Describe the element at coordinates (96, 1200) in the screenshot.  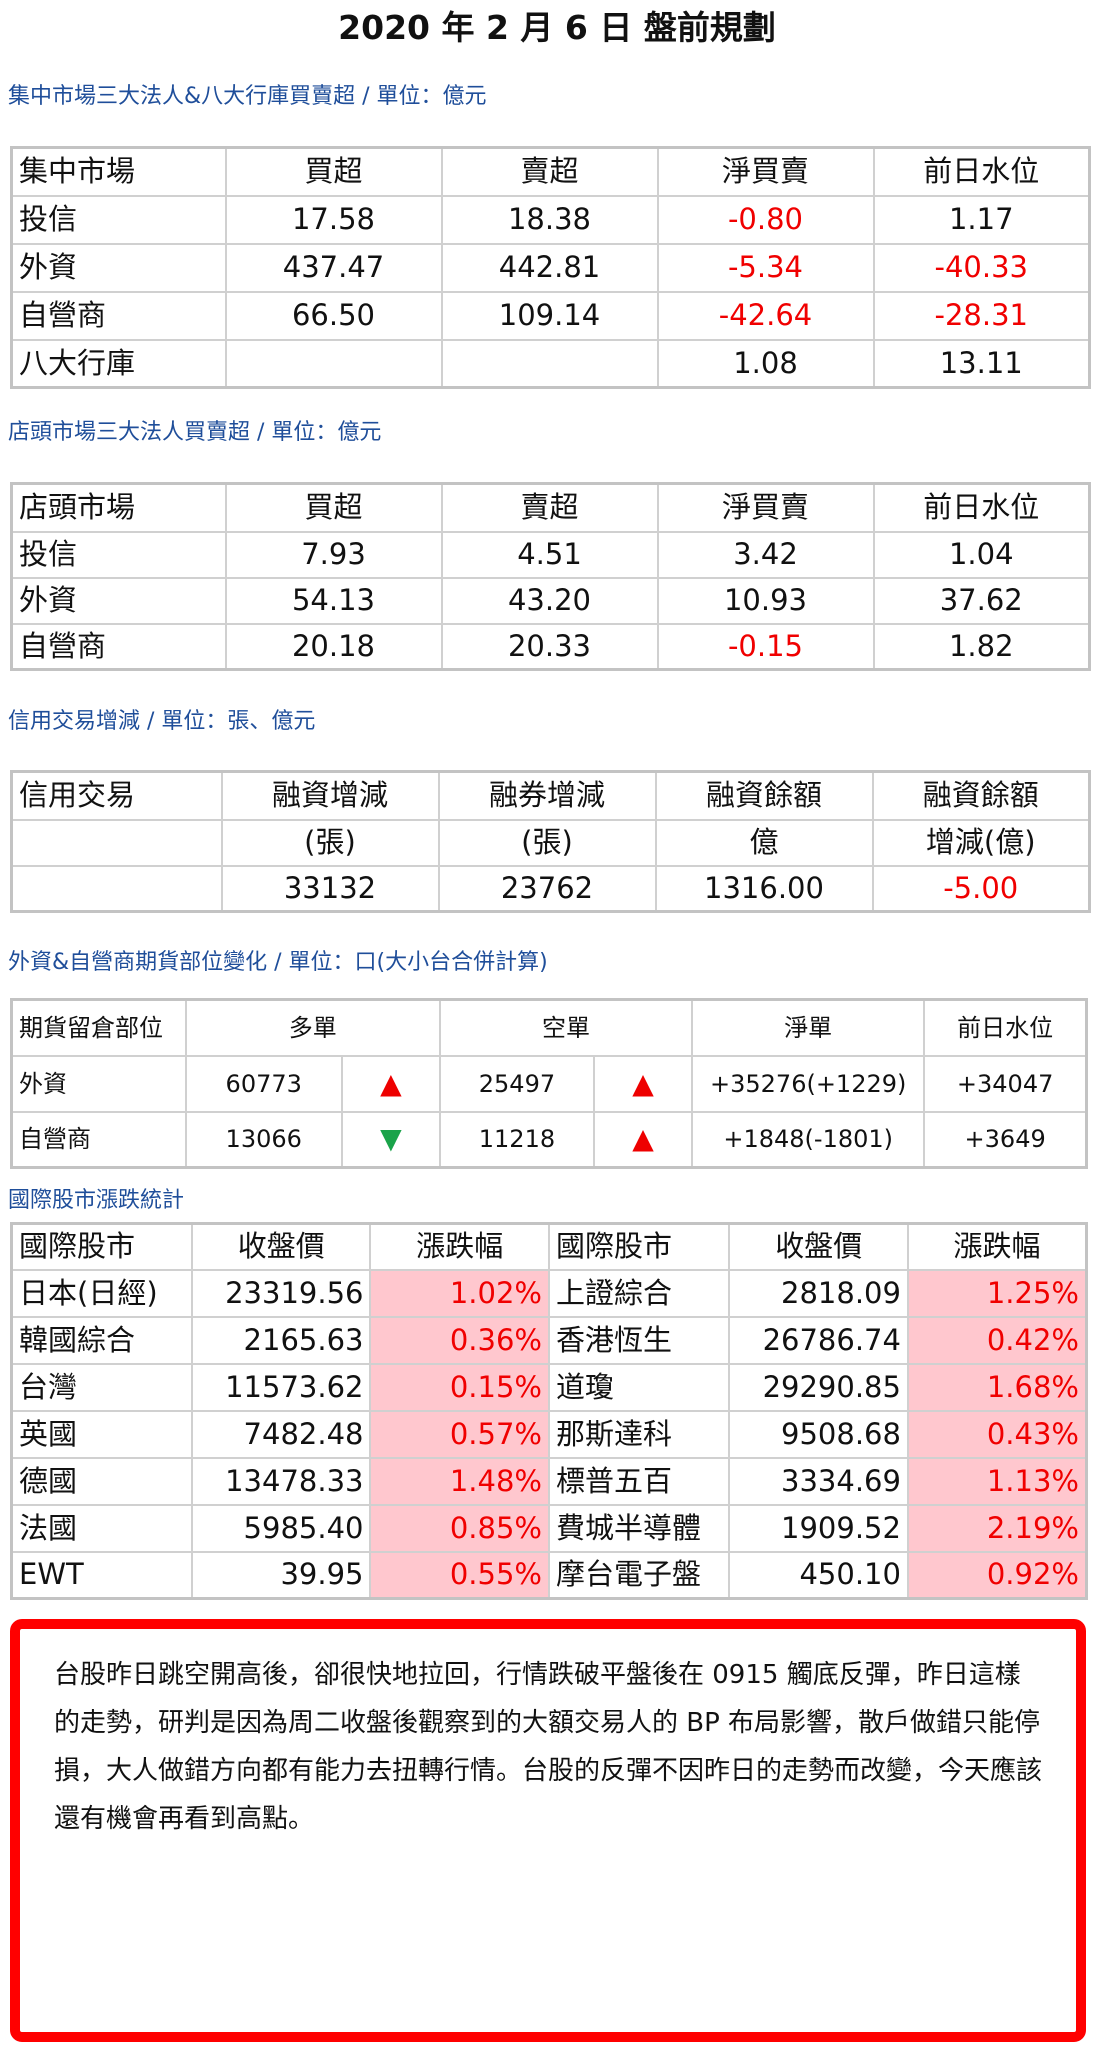
I see `intl-heading: 國際股市漲跌統計` at that location.